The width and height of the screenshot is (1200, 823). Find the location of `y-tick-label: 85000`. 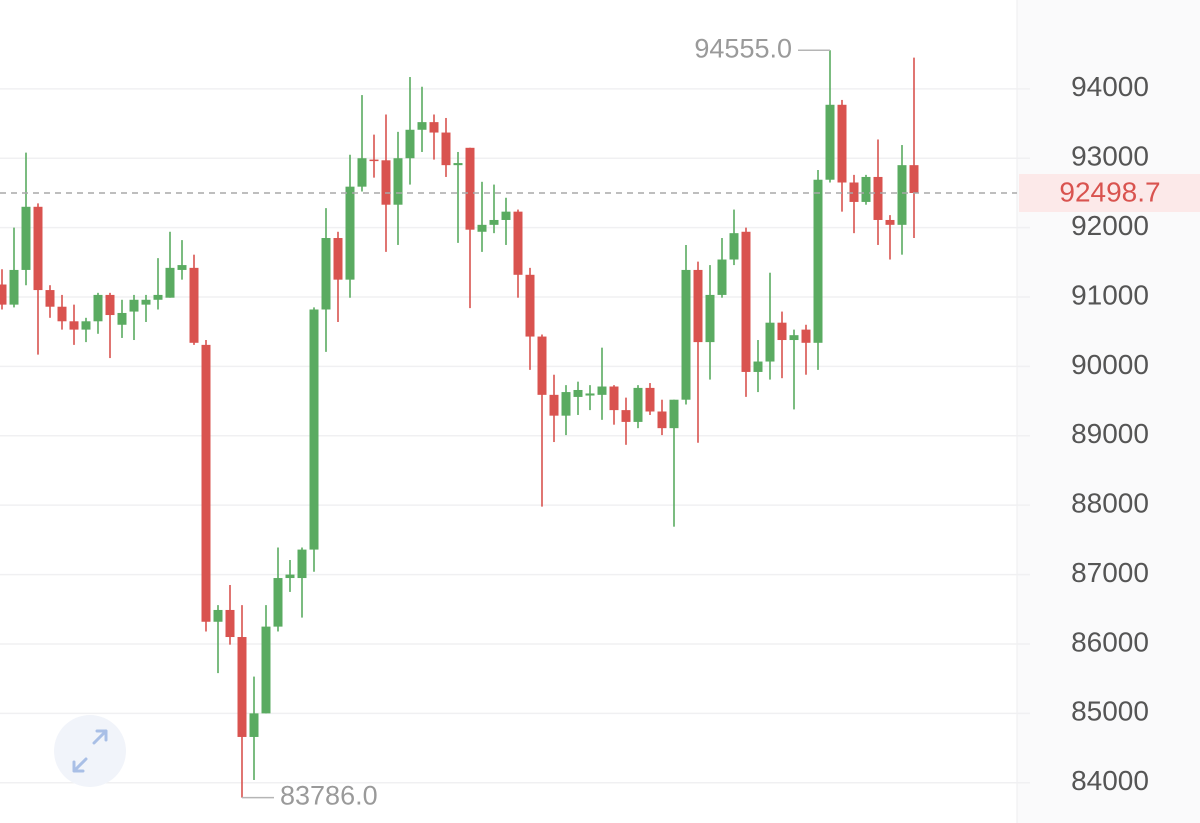

y-tick-label: 85000 is located at coordinates (1110, 711).